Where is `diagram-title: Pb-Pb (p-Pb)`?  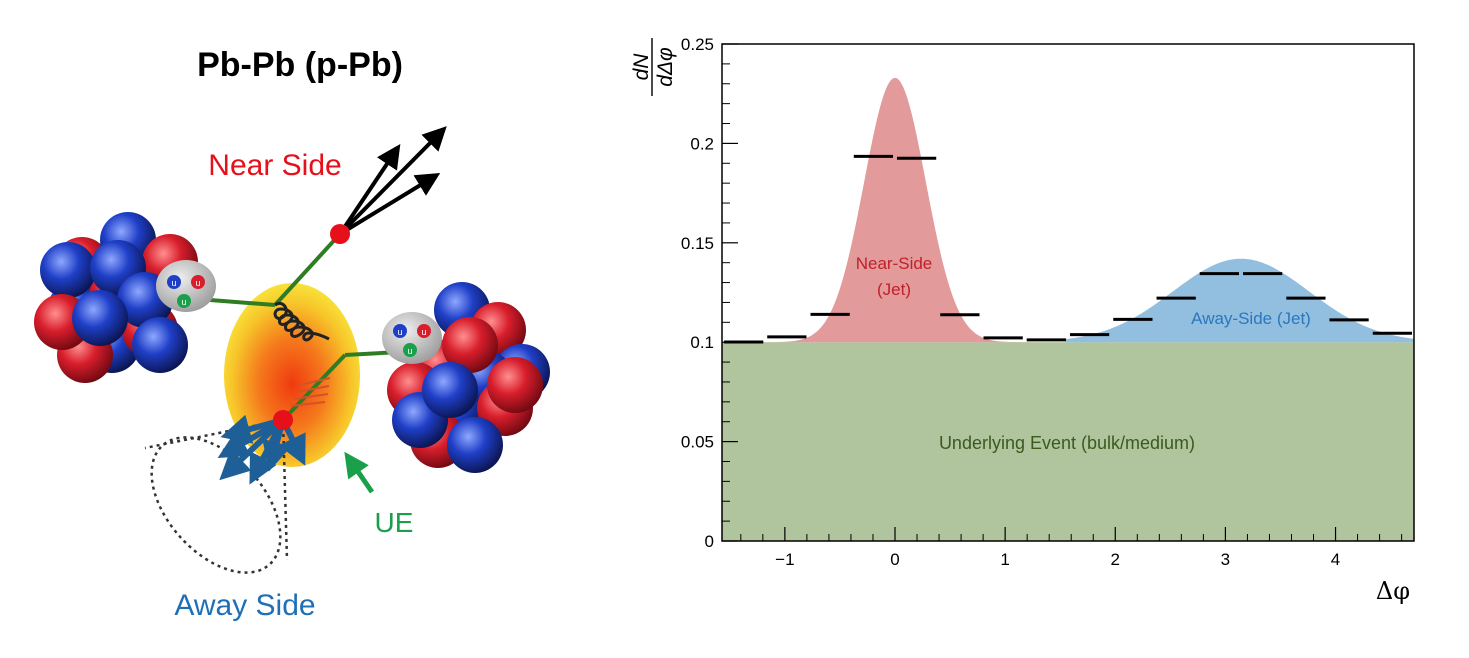
diagram-title: Pb-Pb (p-Pb) is located at coordinates (300, 65).